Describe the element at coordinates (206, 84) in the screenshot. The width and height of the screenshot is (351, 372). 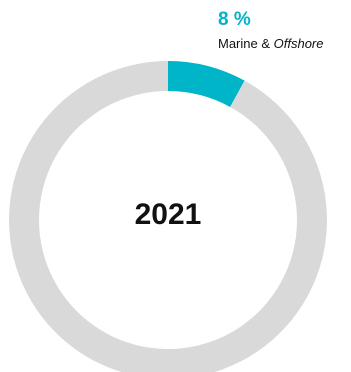
I see `donut-slice-highlighted` at that location.